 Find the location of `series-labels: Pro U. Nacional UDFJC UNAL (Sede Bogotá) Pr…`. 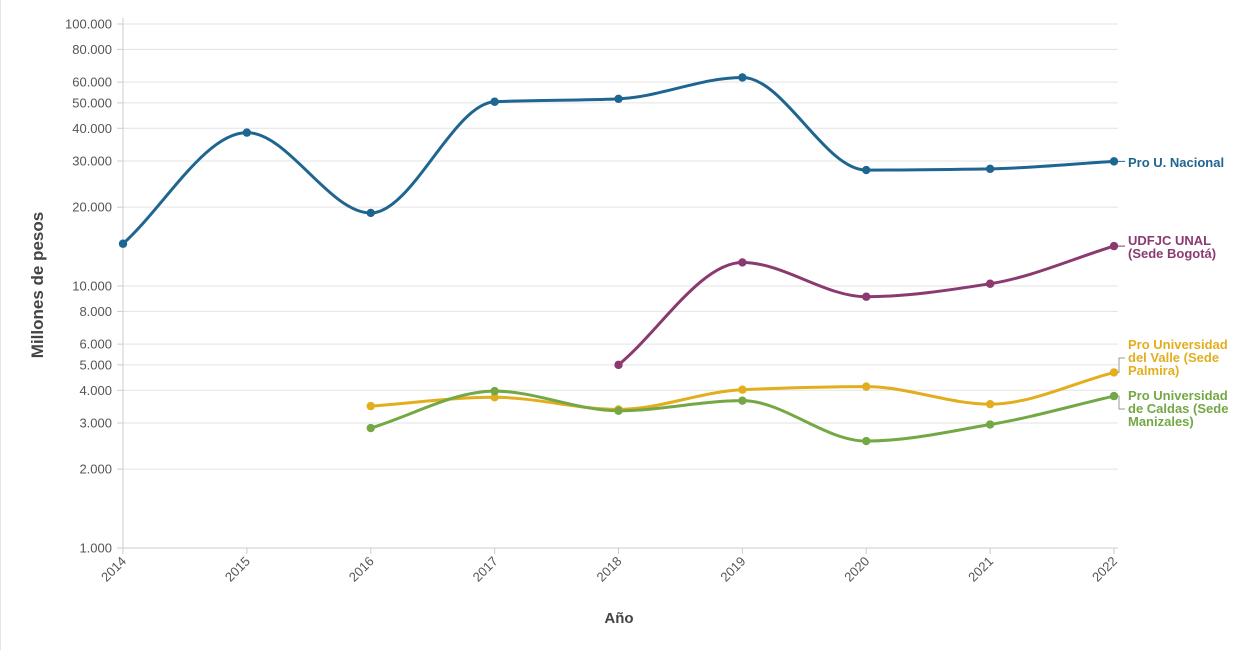

series-labels: Pro U. Nacional UDFJC UNAL (Sede Bogotá) Pr… is located at coordinates (1173, 292).